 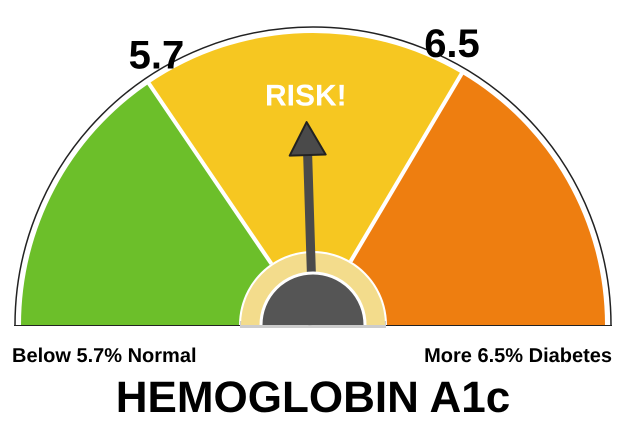 I want to click on text: HEMOGLOBIN A1c, so click(x=313, y=397).